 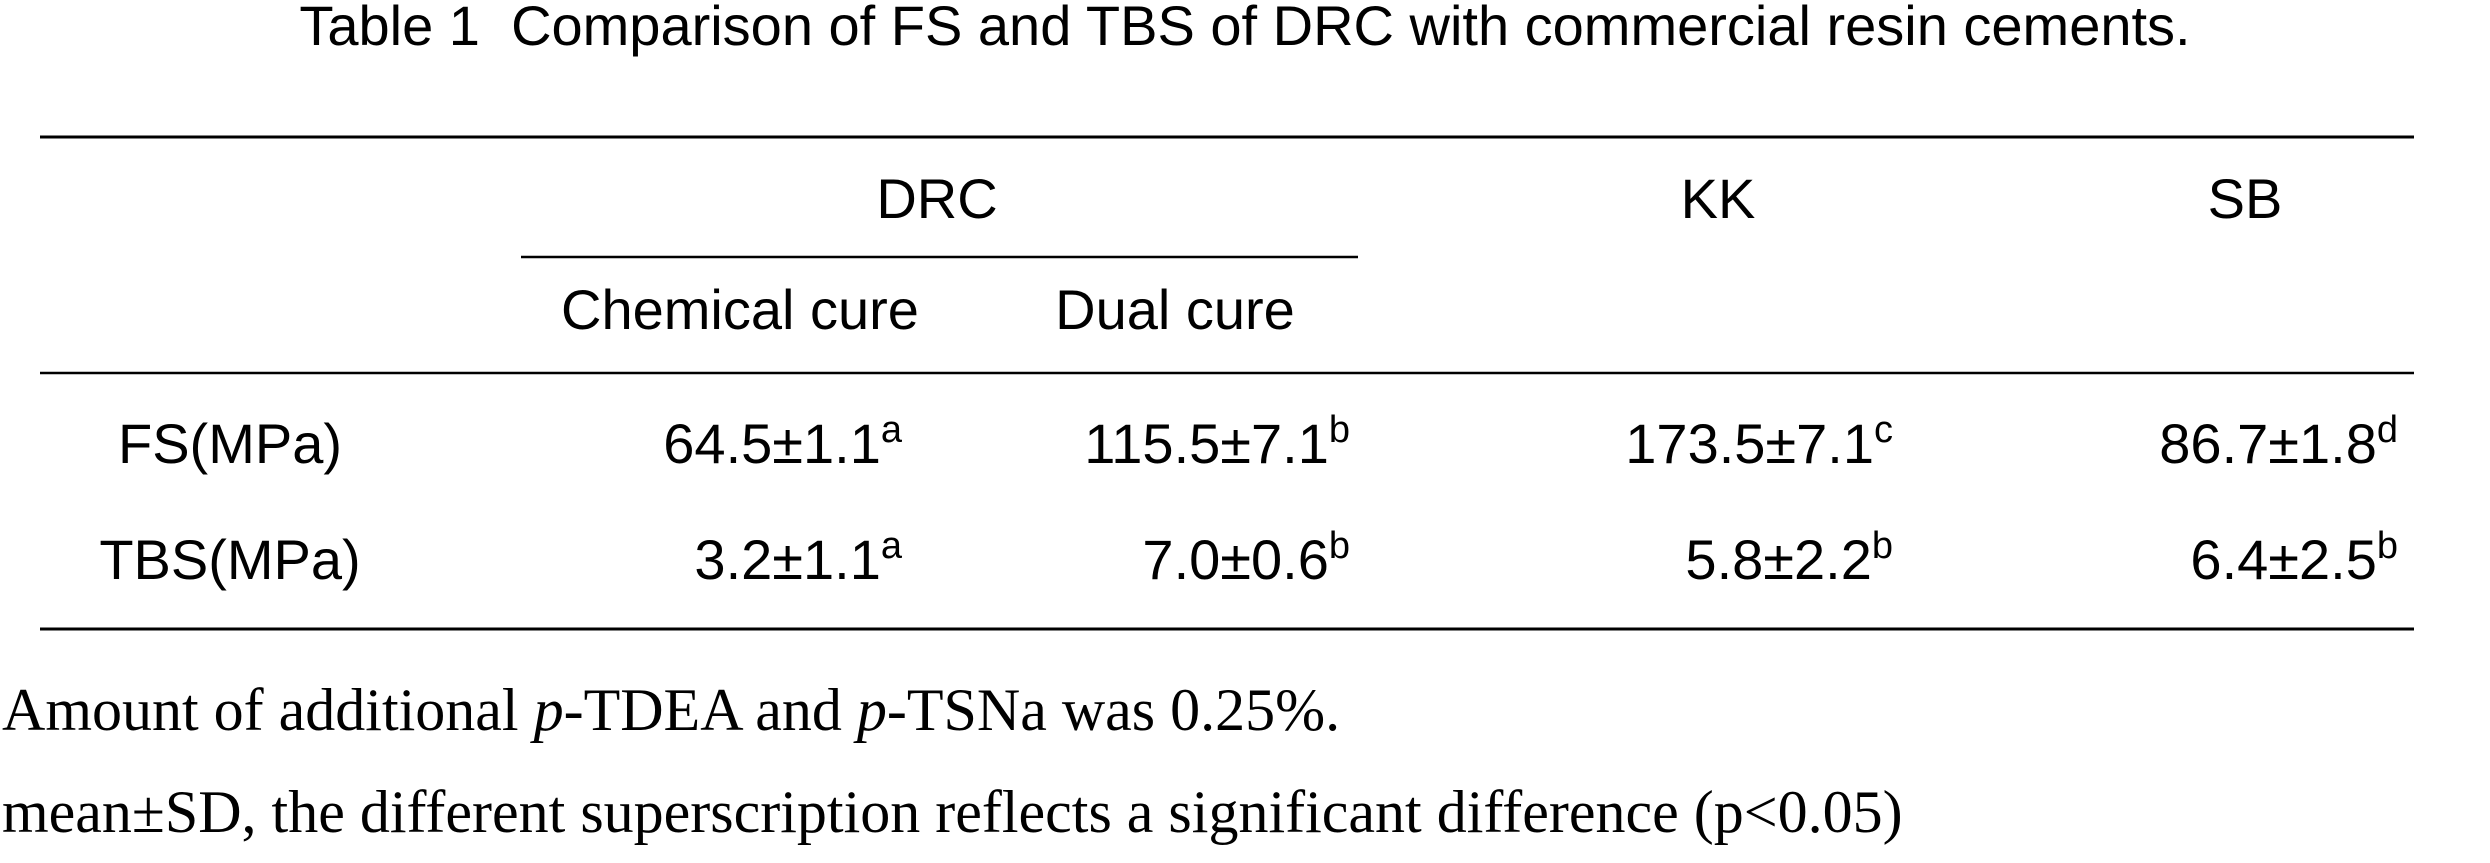 I want to click on cell: 6.4±2.5b, so click(x=2294, y=558).